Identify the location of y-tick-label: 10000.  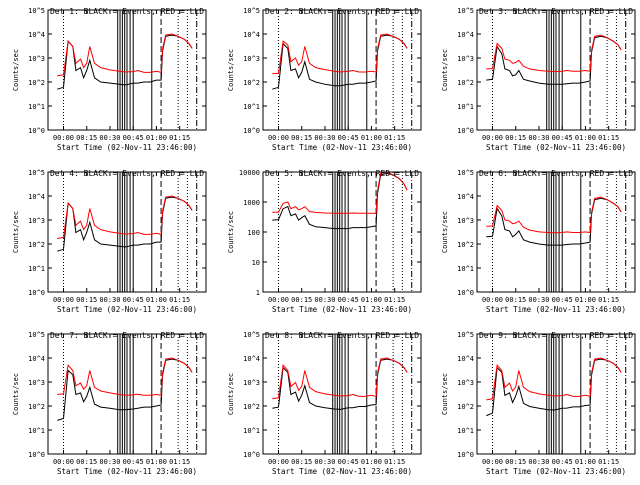
(249, 173).